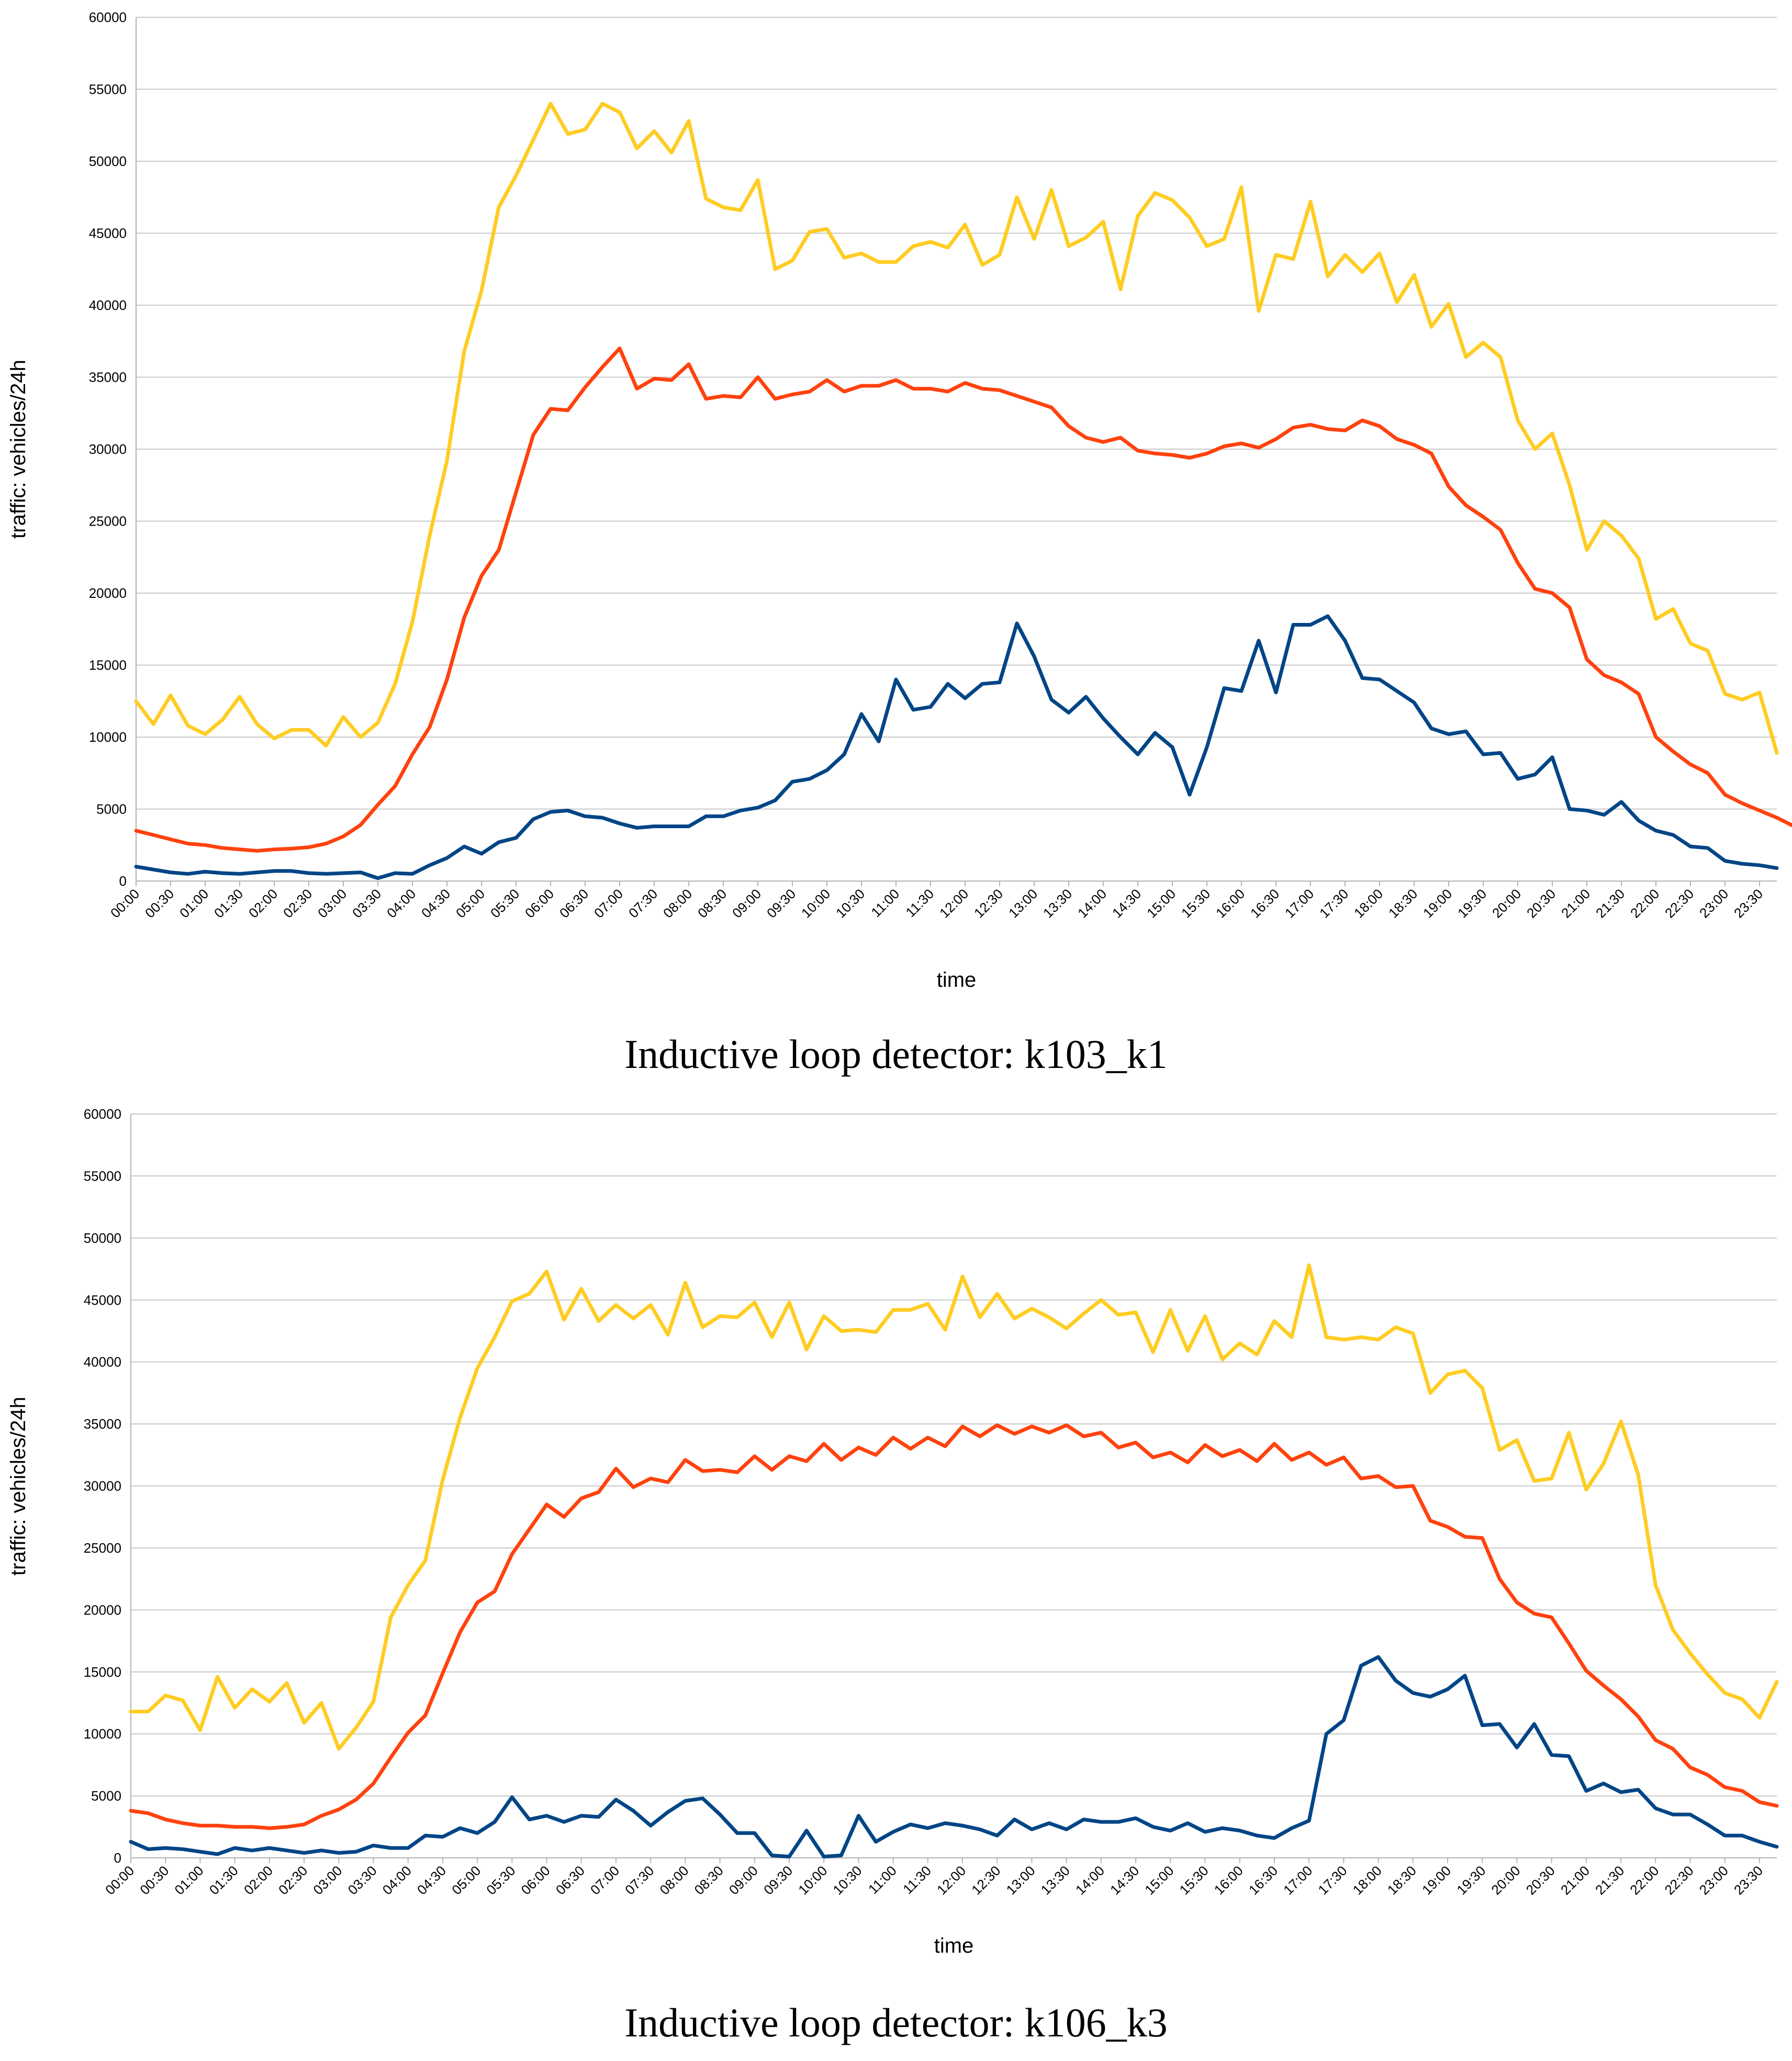  I want to click on y-tick-label: 35000, so click(102, 1424).